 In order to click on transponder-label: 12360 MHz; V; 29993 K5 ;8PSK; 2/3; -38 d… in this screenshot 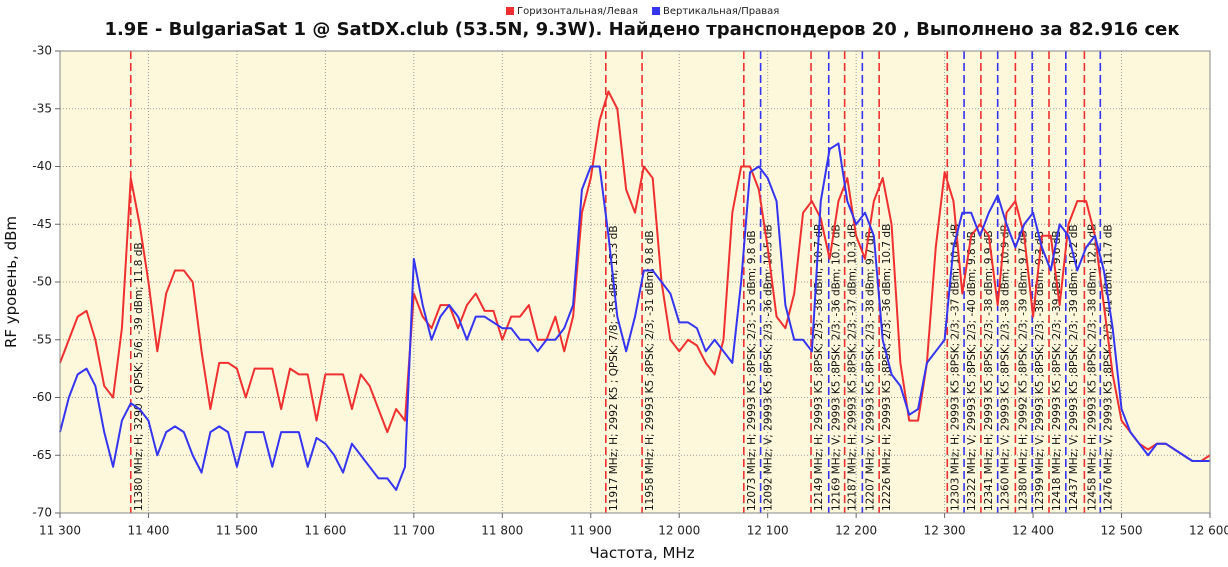, I will do `click(1006, 367)`.